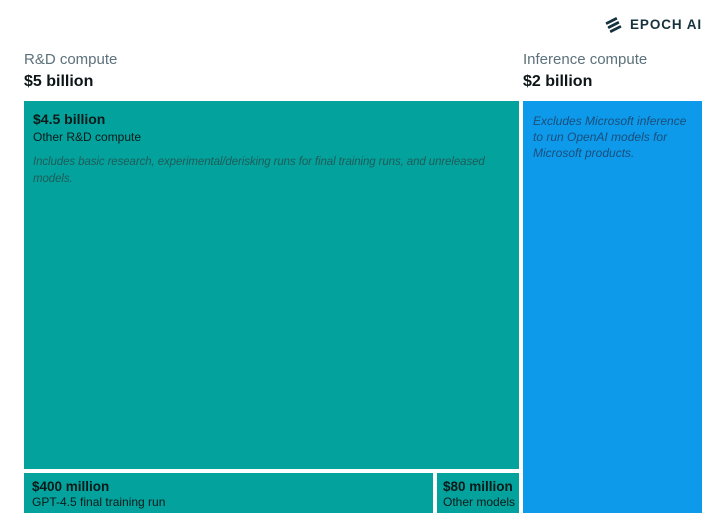 The image size is (720, 528). I want to click on gpt45-label: GPT-4.5 final training run, so click(99, 502).